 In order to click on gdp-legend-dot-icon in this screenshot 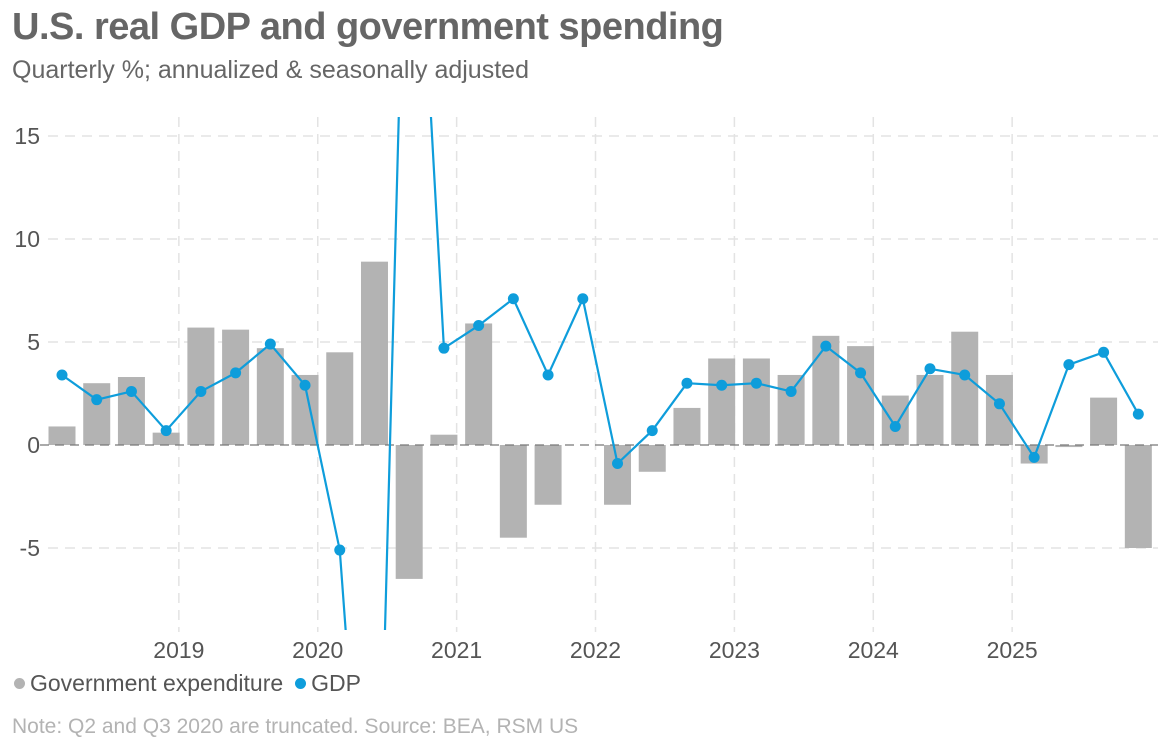, I will do `click(301, 683)`.